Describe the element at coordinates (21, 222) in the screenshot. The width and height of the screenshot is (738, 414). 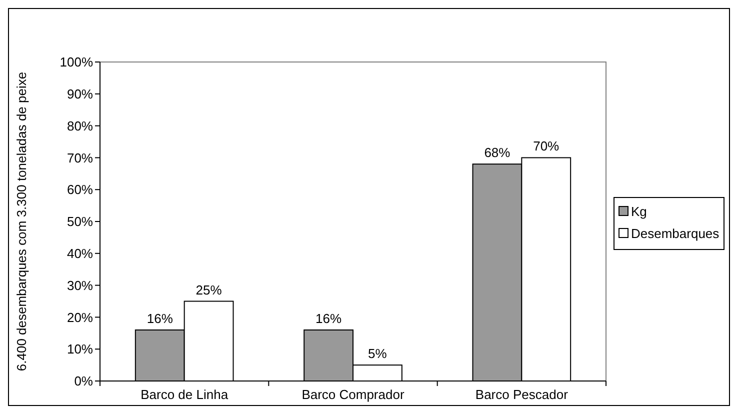
I see `y-axis-title: 6.400 desembarques com 3.300 toneladas de peixe` at that location.